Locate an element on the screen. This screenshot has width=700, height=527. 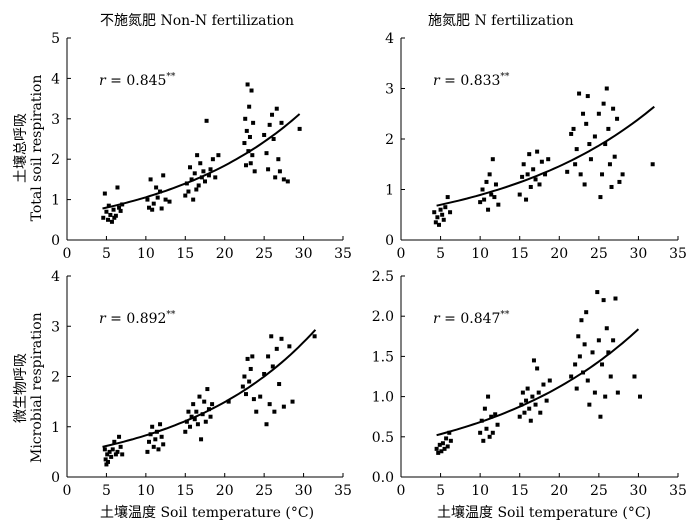
x-tick-label-total-nonN: 15 is located at coordinates (185, 254).